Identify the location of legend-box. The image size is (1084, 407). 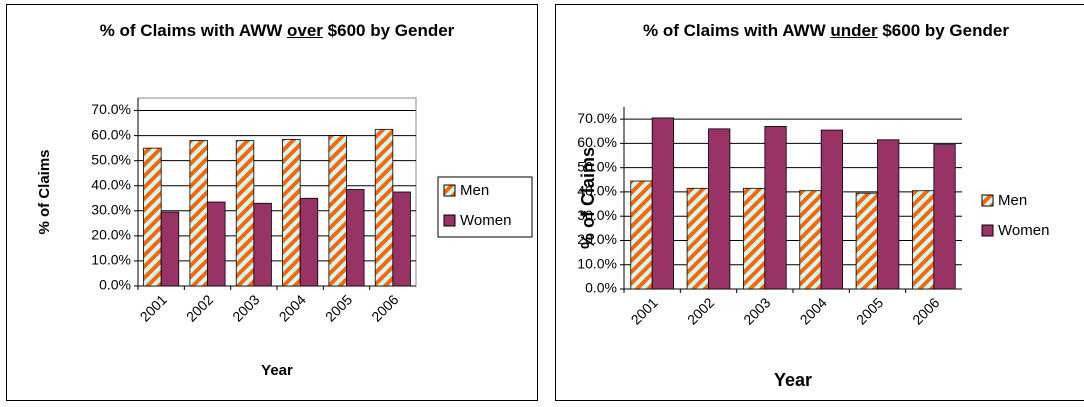
(1030, 217).